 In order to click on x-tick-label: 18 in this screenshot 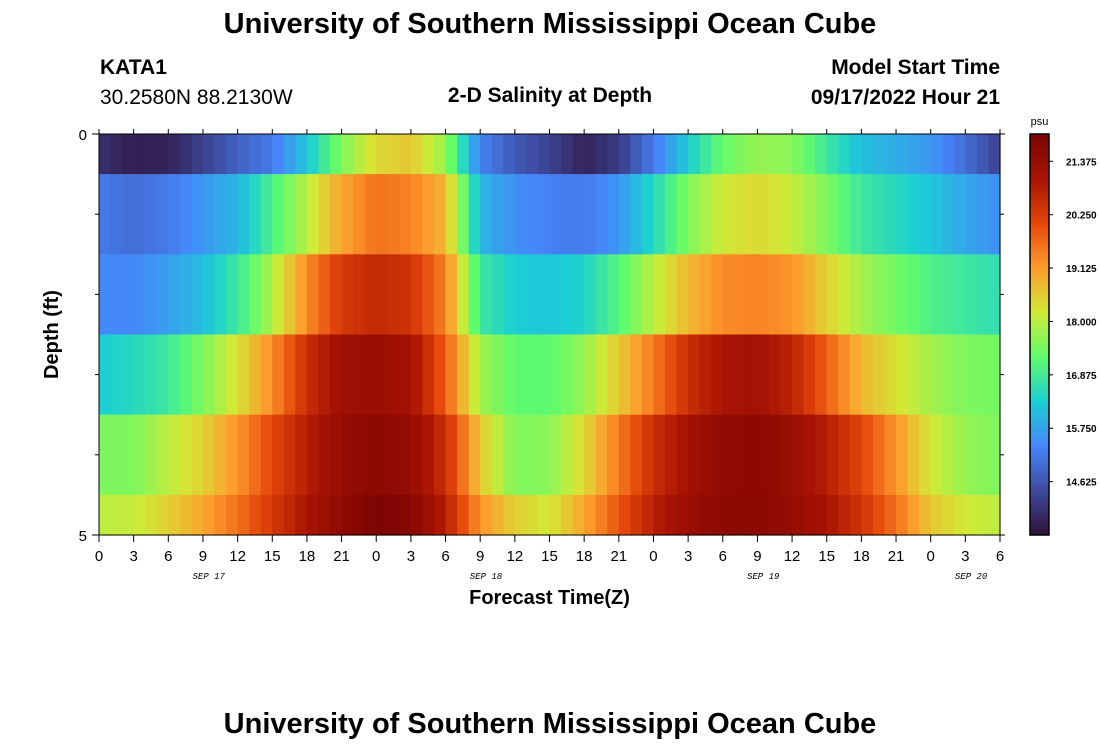, I will do `click(861, 556)`.